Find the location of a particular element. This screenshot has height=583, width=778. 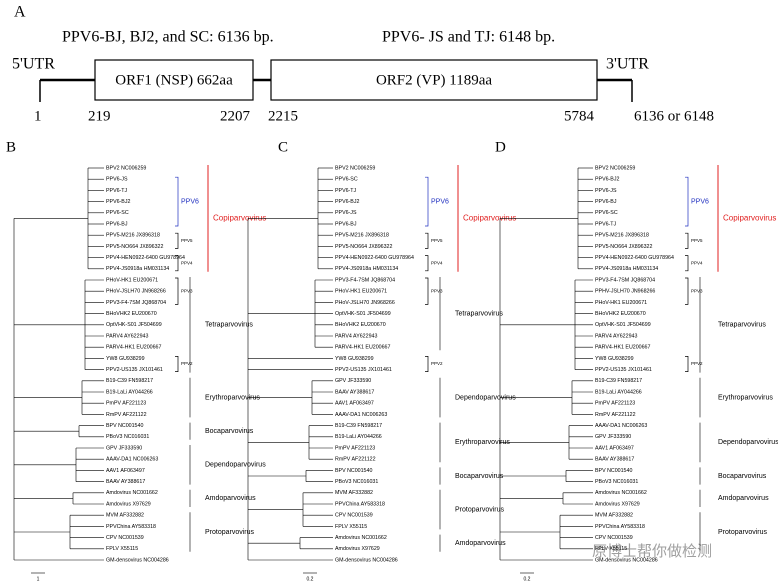

position: 6136 or 6148 is located at coordinates (674, 116).